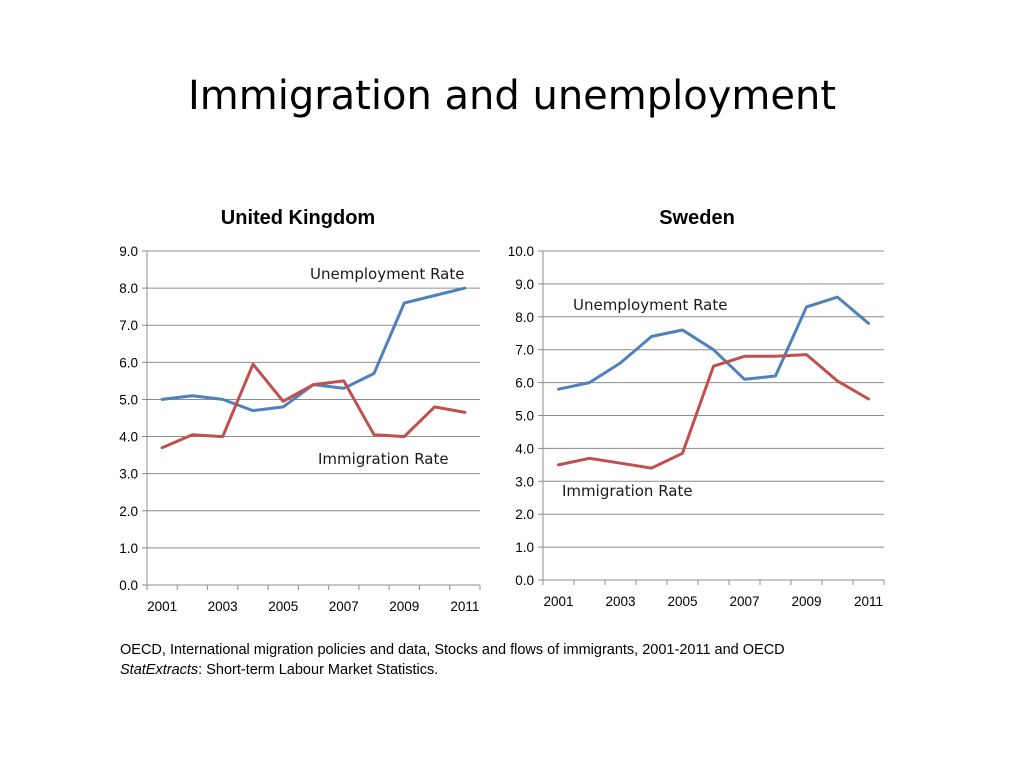 The width and height of the screenshot is (1024, 768). Describe the element at coordinates (650, 305) in the screenshot. I see `series-label-unemployment-ratese: Unemployment Rate` at that location.